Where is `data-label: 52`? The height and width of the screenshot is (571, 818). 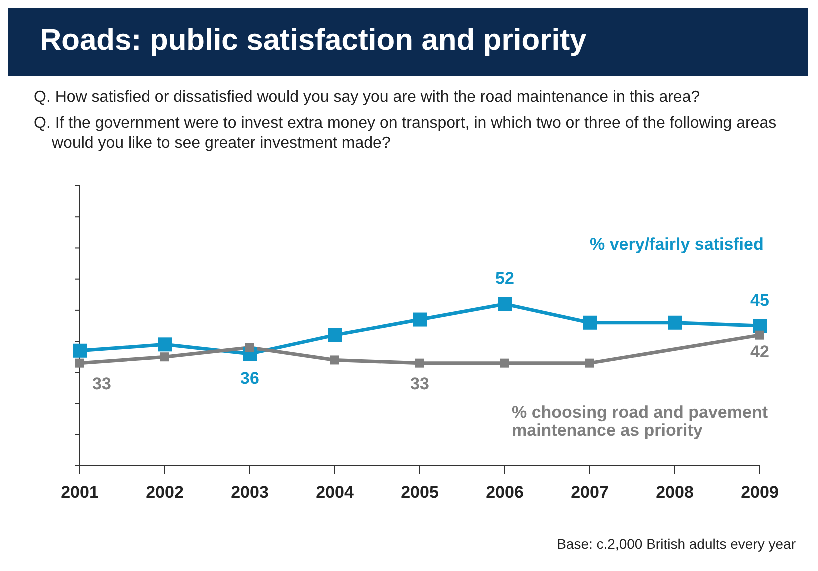 data-label: 52 is located at coordinates (505, 278).